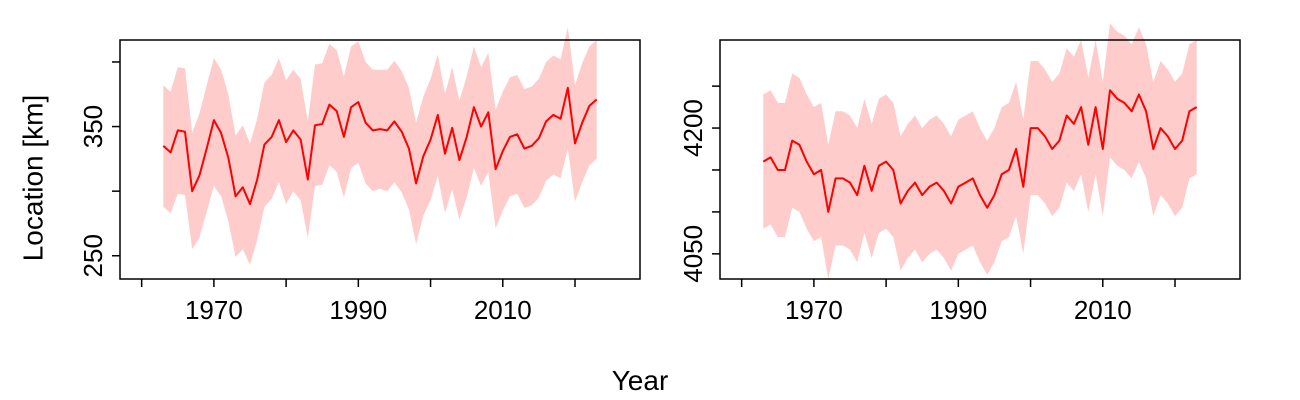  I want to click on x-axis-title: Year, so click(640, 380).